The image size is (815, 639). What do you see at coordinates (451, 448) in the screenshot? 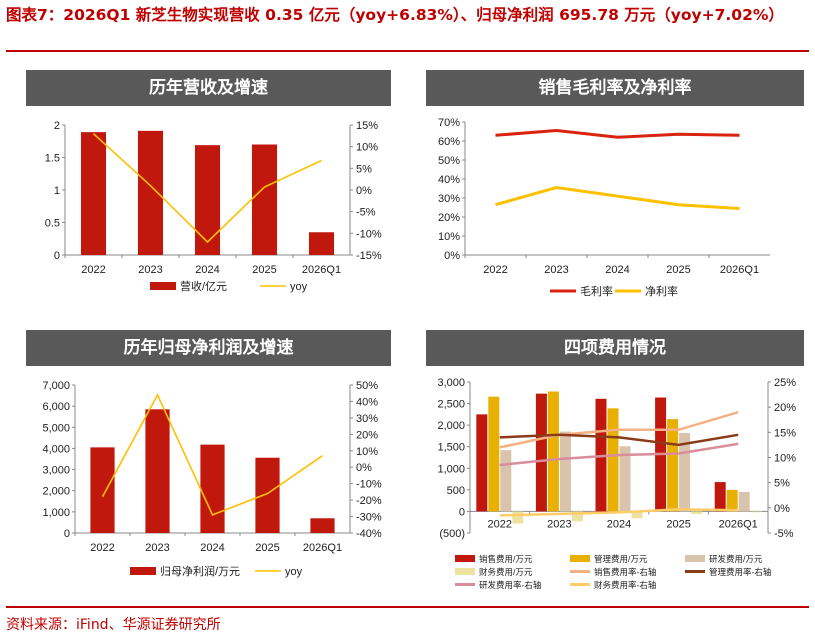
I see `y-tick-label: 1,500` at bounding box center [451, 448].